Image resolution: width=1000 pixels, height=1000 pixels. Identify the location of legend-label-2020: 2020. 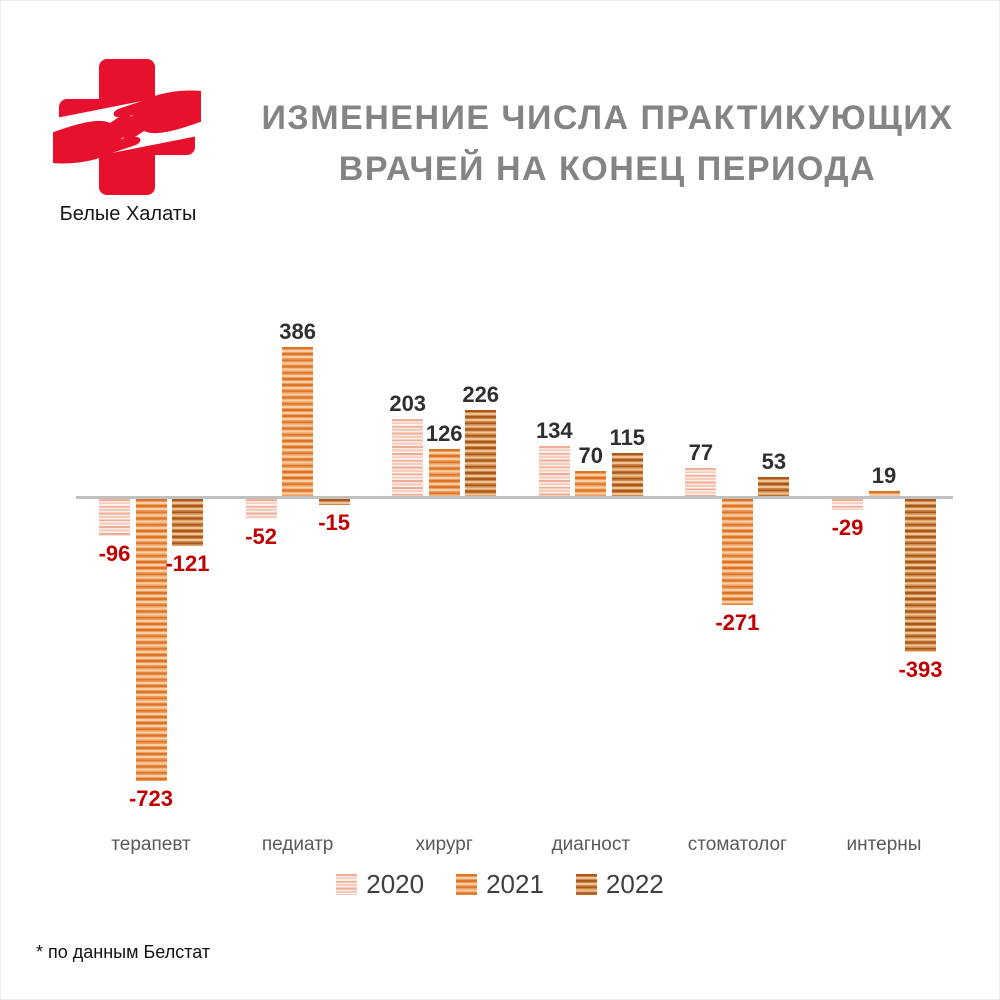
(395, 884).